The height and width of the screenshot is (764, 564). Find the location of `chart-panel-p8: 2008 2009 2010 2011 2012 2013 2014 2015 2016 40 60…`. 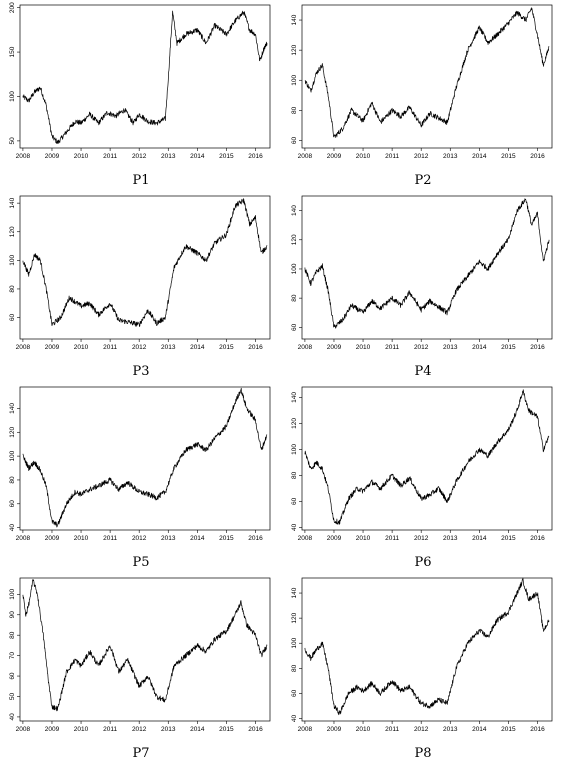

chart-panel-p8: 2008 2009 2010 2011 2012 2013 2014 2015 2016 40 60… is located at coordinates (423, 668).